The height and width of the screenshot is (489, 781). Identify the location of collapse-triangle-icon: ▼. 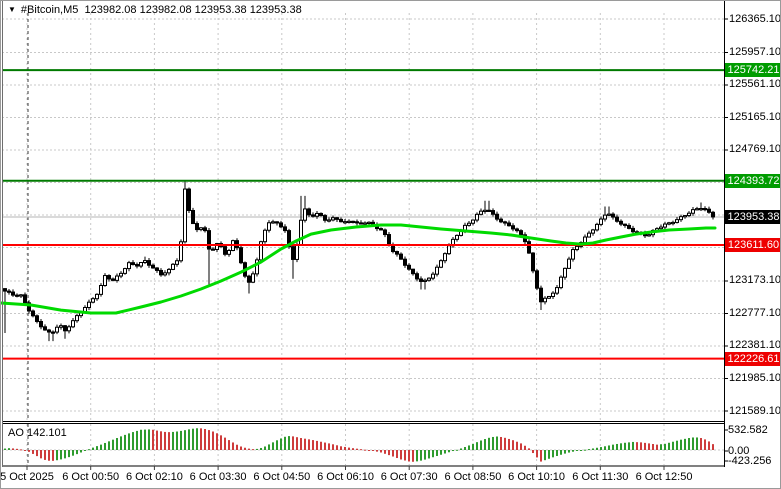
(12, 9).